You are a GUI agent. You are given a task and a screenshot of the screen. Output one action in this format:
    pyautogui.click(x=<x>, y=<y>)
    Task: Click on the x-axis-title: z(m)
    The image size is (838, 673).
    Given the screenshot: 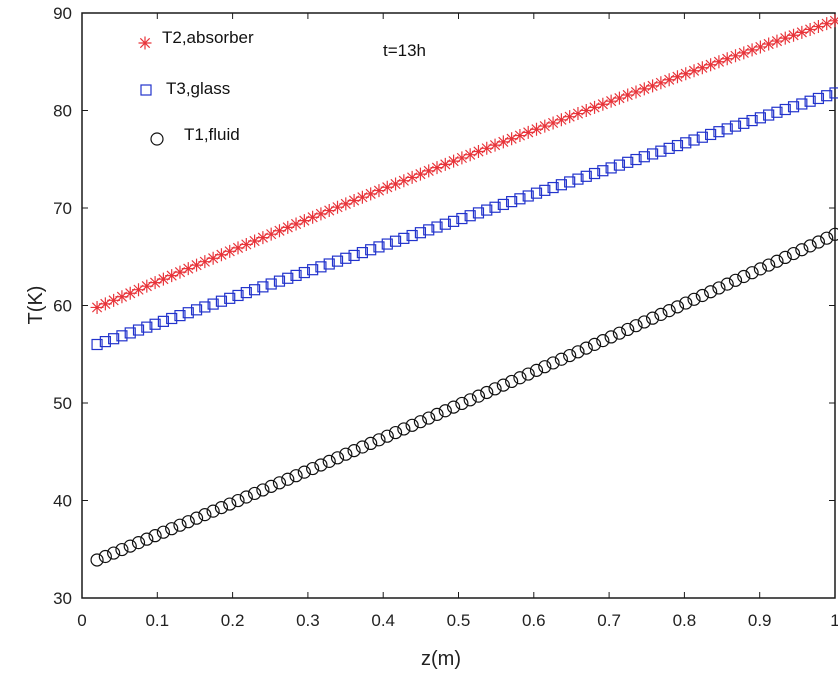 What is the action you would take?
    pyautogui.click(x=441, y=659)
    